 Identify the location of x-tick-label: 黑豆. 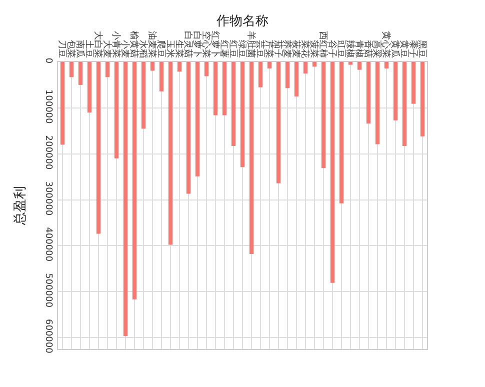
(422, 49).